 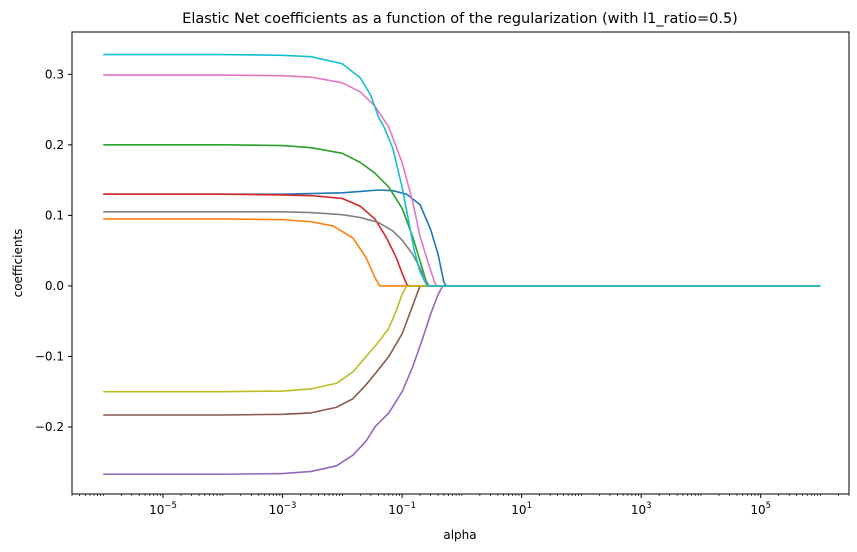 I want to click on y-tick-label: 0.3, so click(x=54, y=74).